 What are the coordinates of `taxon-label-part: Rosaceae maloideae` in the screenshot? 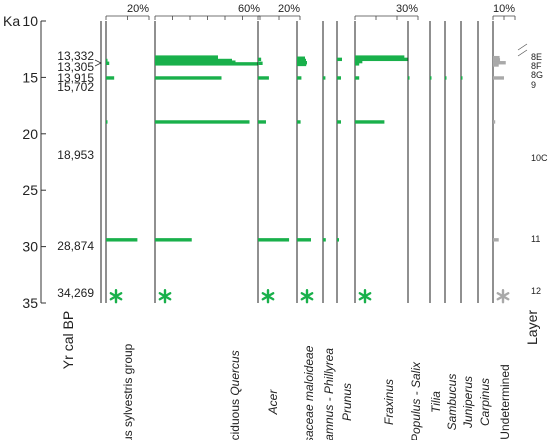 It's located at (309, 392).